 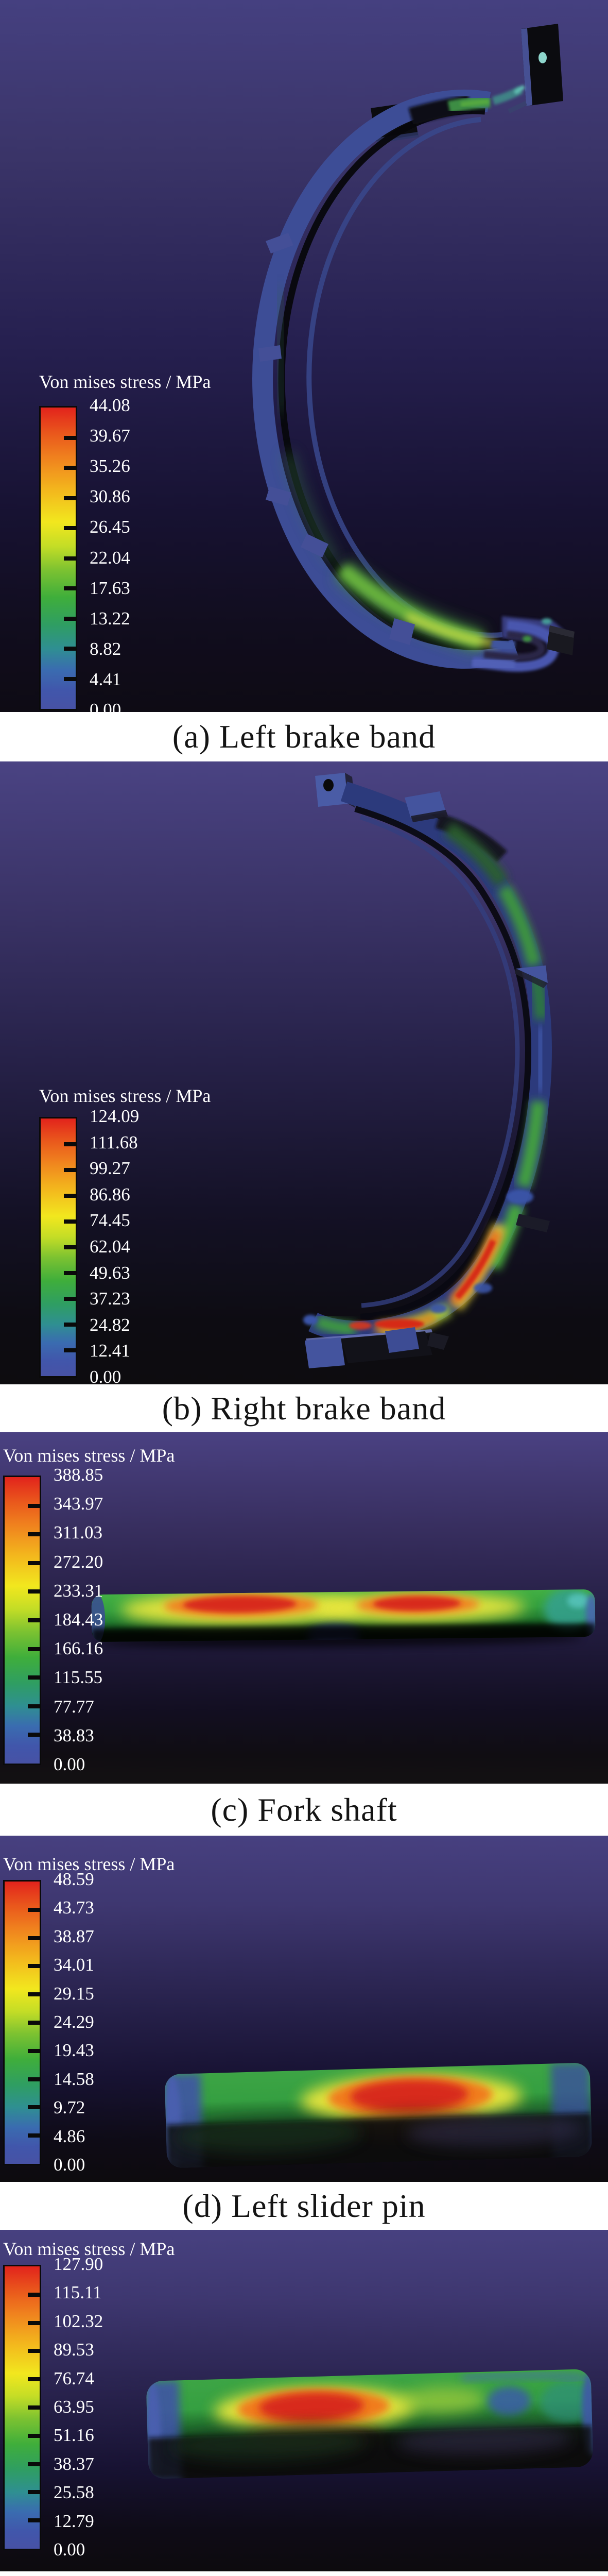 I want to click on legend-value: 24.29, so click(x=74, y=2022).